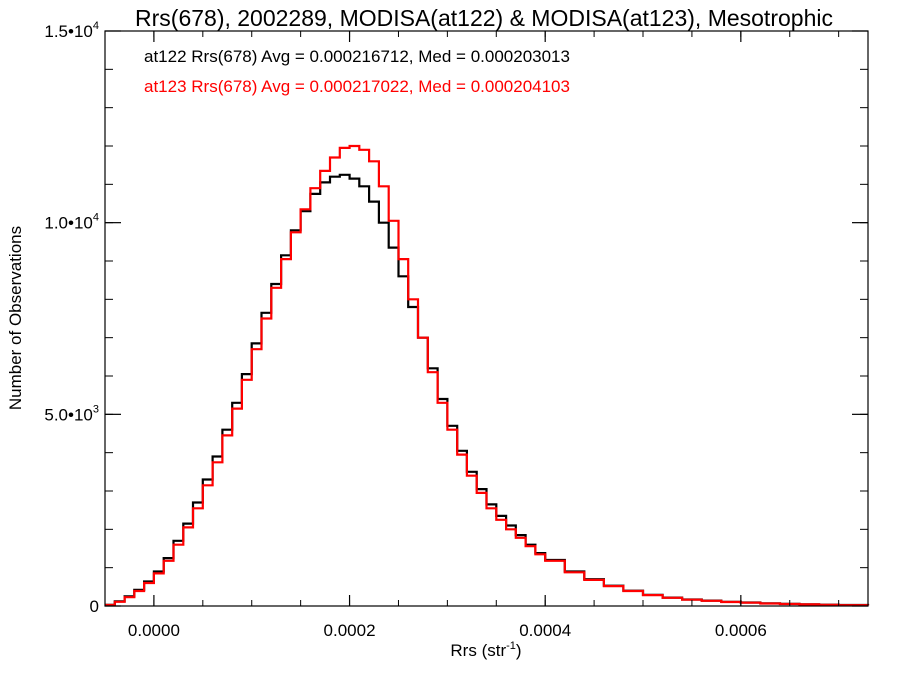  I want to click on x-axis-label-close: ), so click(519, 650).